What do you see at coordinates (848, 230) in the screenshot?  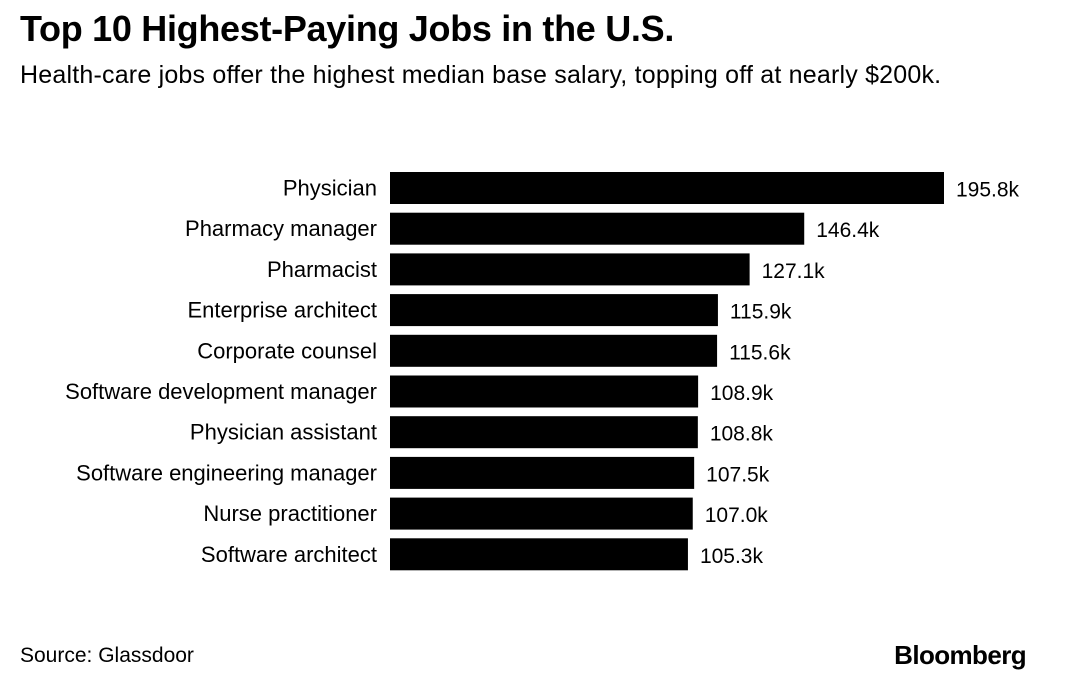 I see `value-label: 146.4k` at bounding box center [848, 230].